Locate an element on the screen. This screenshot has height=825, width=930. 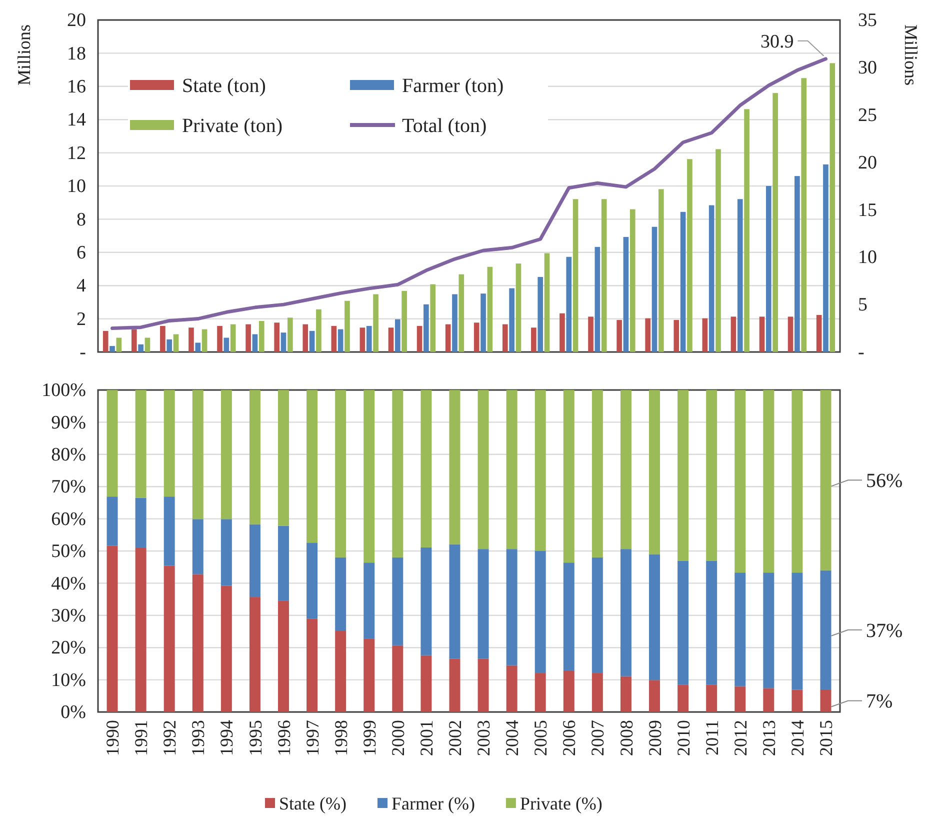
y-tick-label: 70% is located at coordinates (68, 487).